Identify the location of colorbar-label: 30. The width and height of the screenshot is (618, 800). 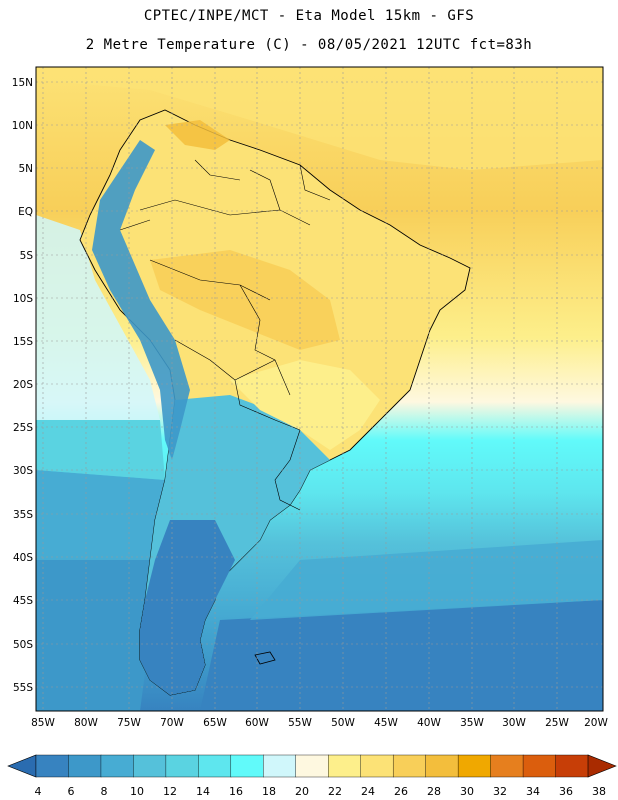
(467, 791).